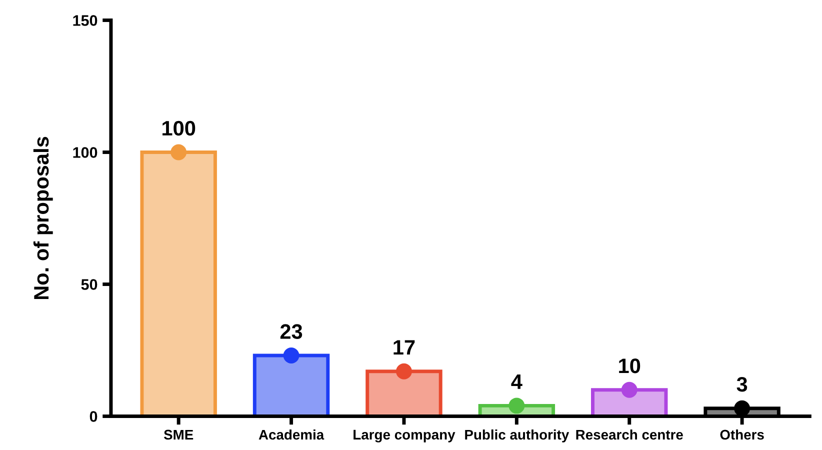 This screenshot has height=450, width=822. What do you see at coordinates (43, 218) in the screenshot?
I see `y-axis-title: No. of proposals` at bounding box center [43, 218].